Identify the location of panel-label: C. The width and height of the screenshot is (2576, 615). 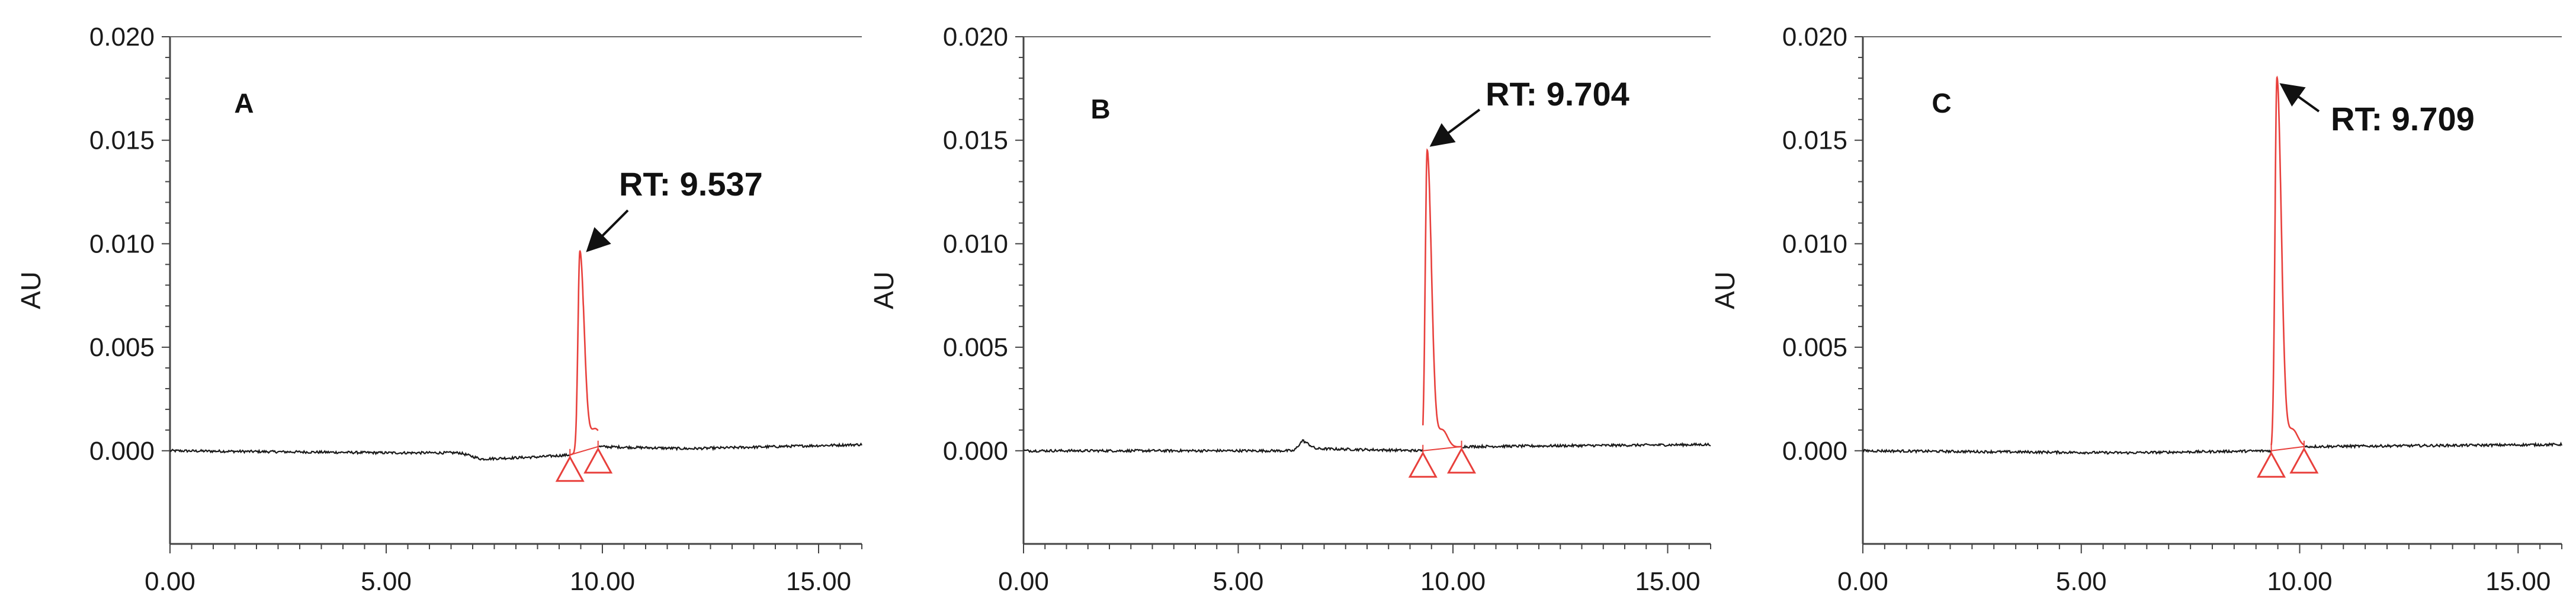
(1941, 103).